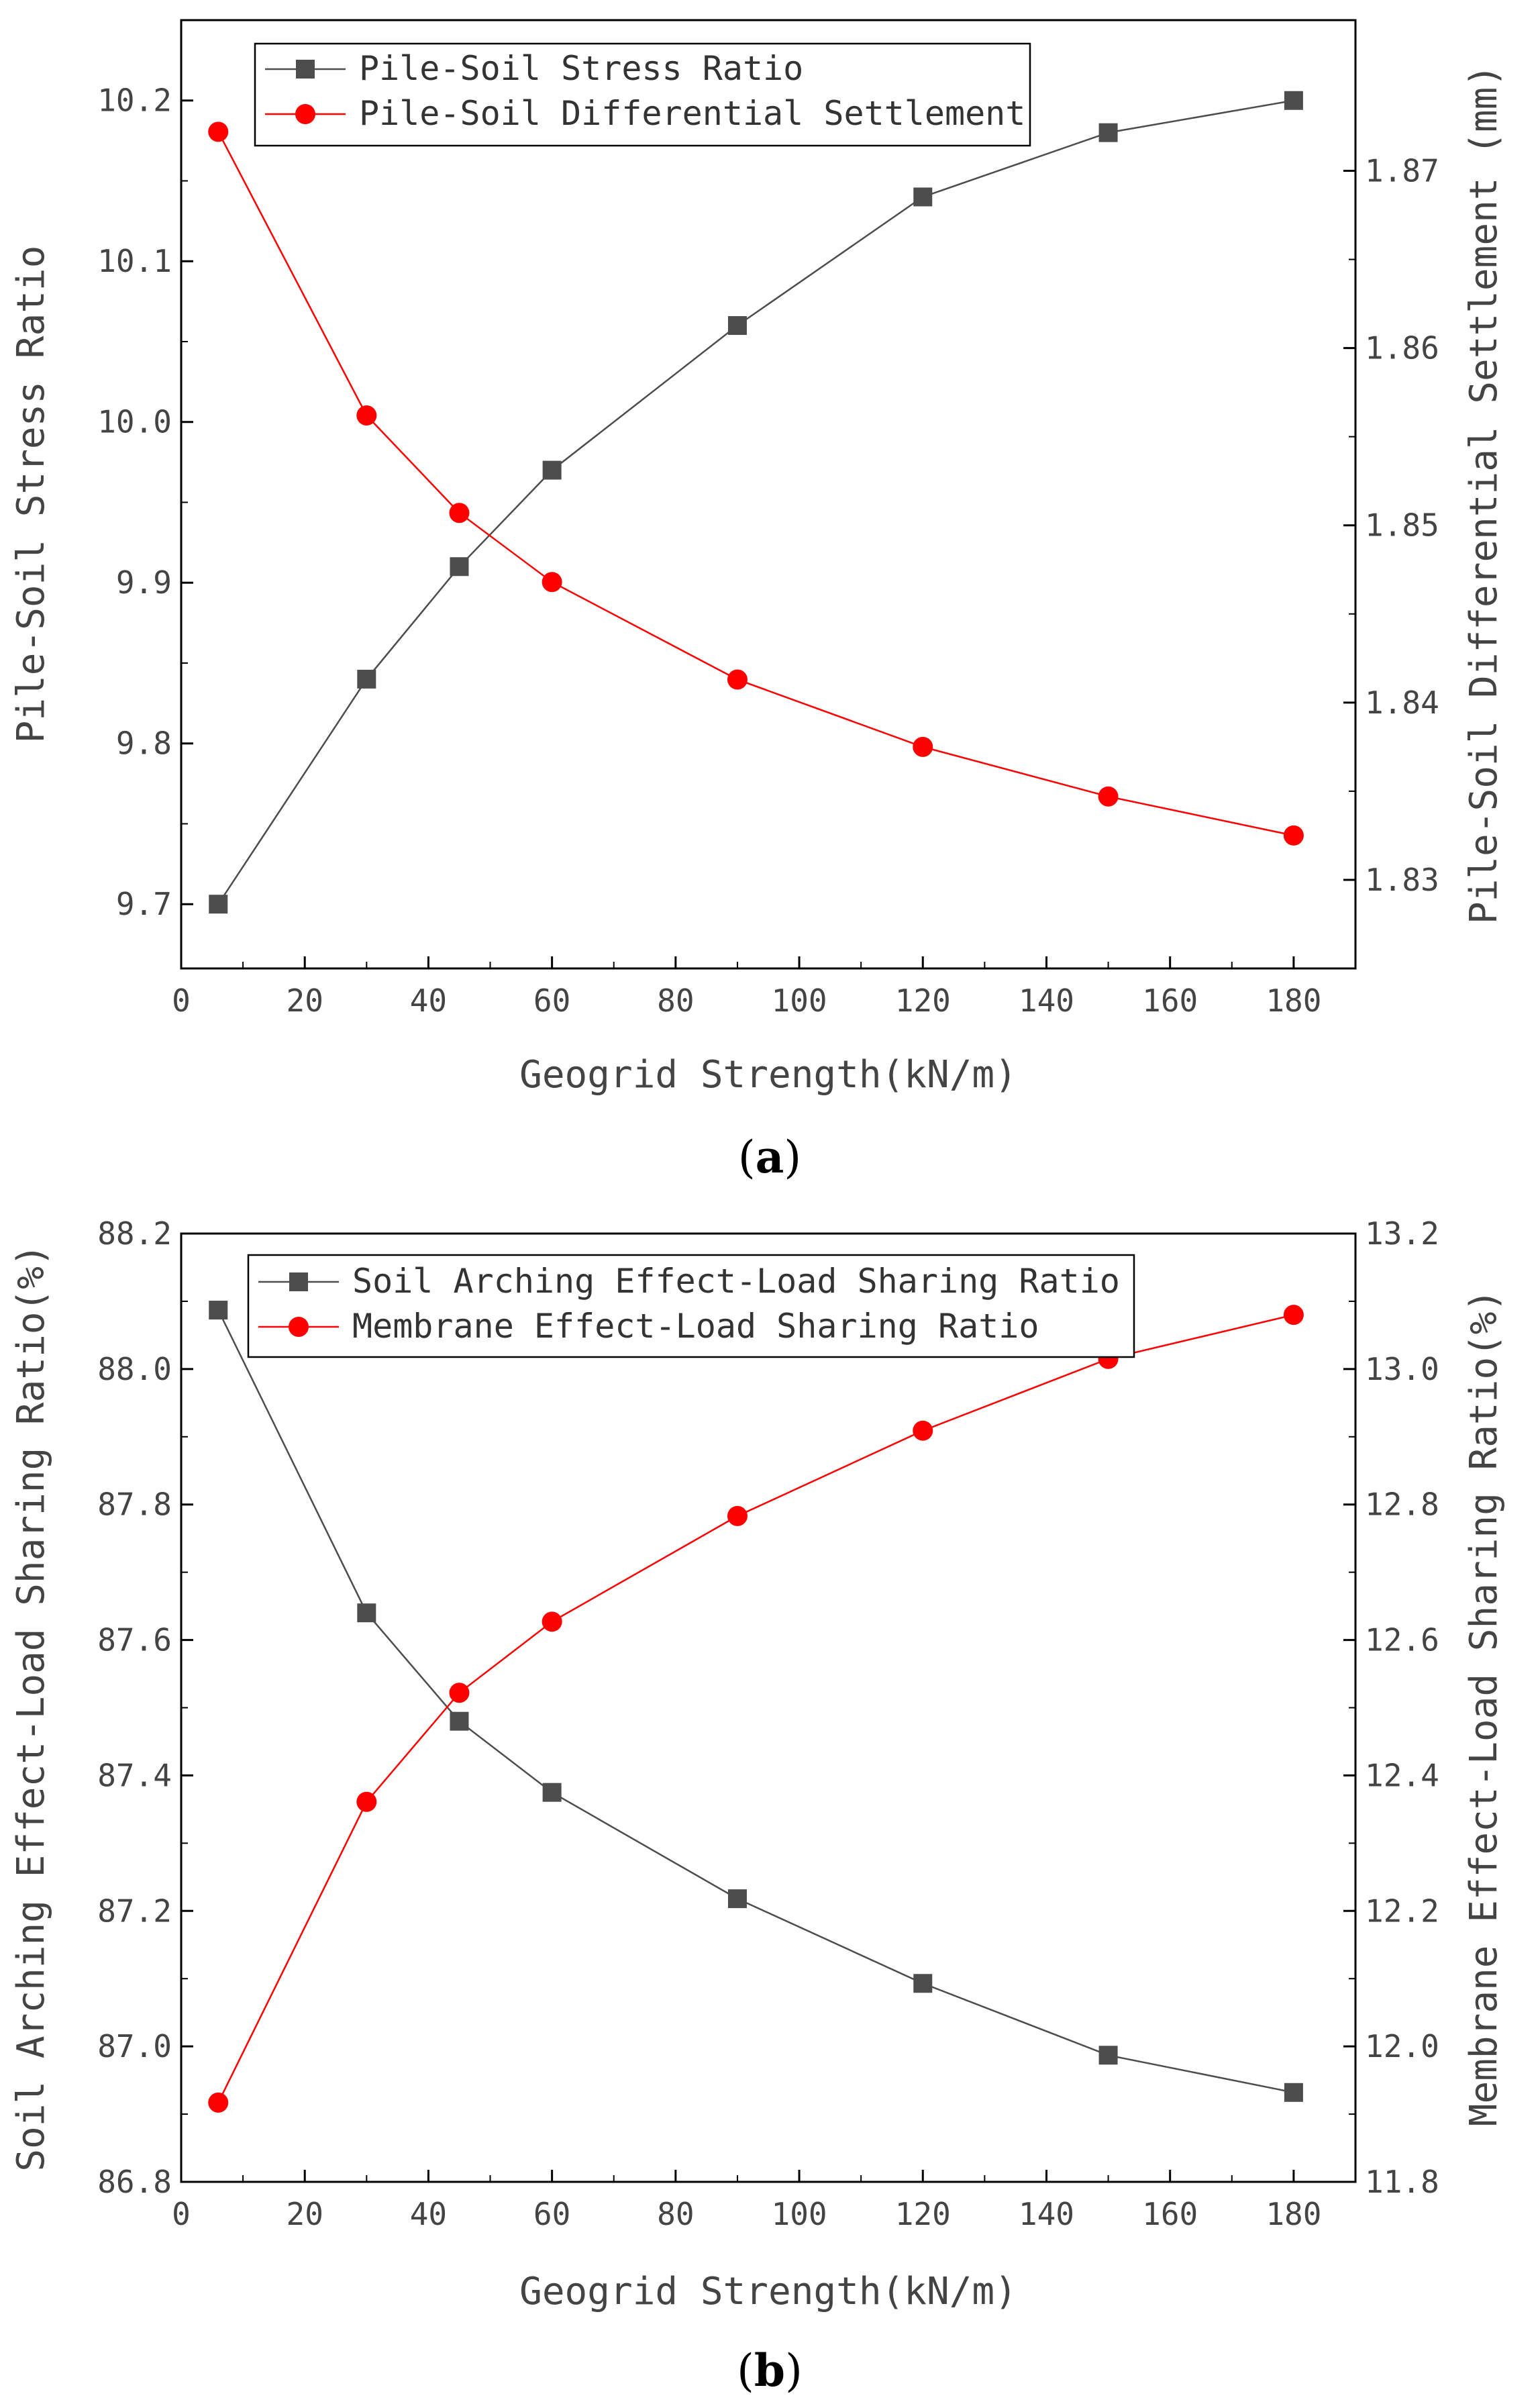 This screenshot has width=1540, height=2402. I want to click on y-right-tick-label: 1.83, so click(1402, 880).